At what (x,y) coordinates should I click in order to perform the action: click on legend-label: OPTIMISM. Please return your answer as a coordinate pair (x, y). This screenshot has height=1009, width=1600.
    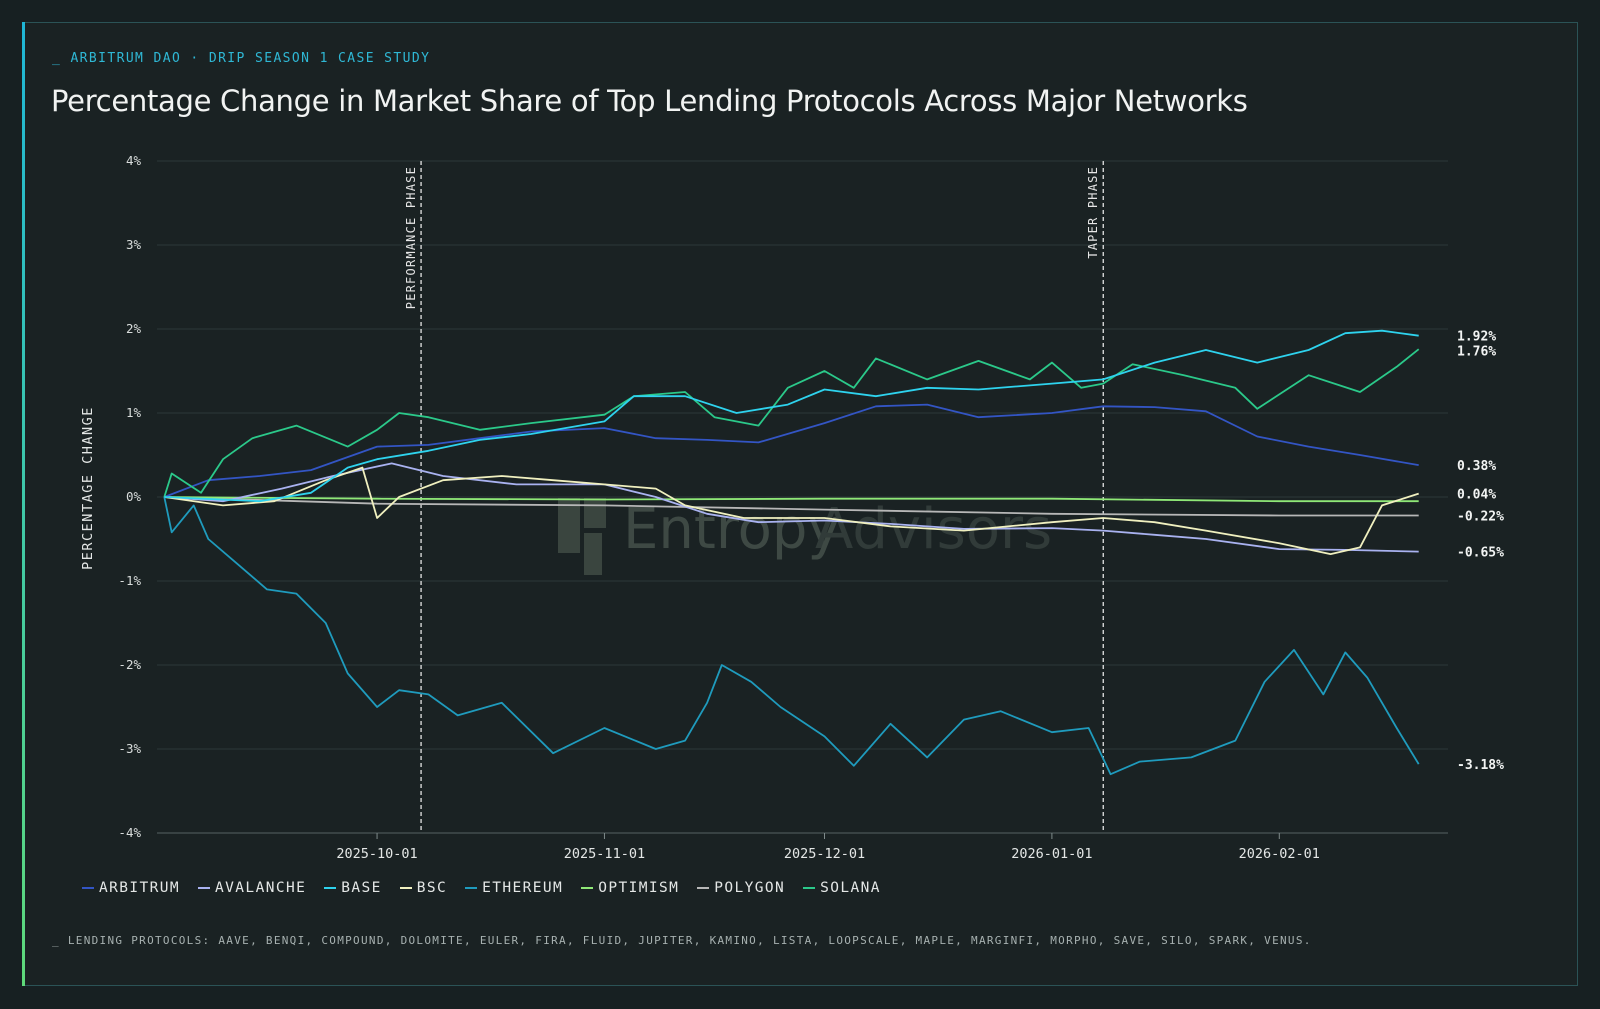
    Looking at the image, I should click on (639, 888).